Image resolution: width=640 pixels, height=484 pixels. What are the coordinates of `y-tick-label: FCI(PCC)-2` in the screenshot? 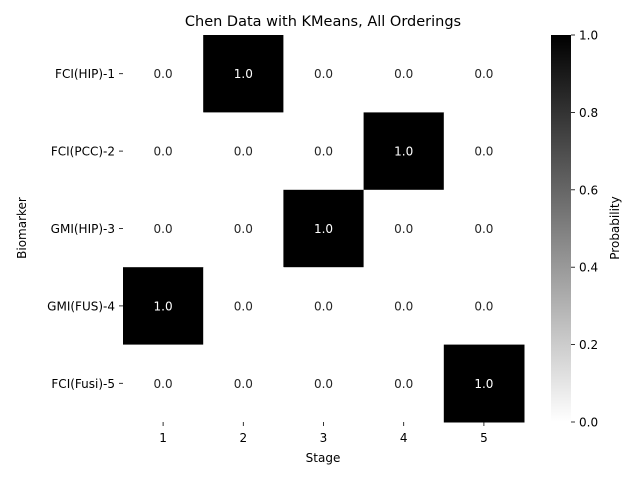 It's located at (83, 152).